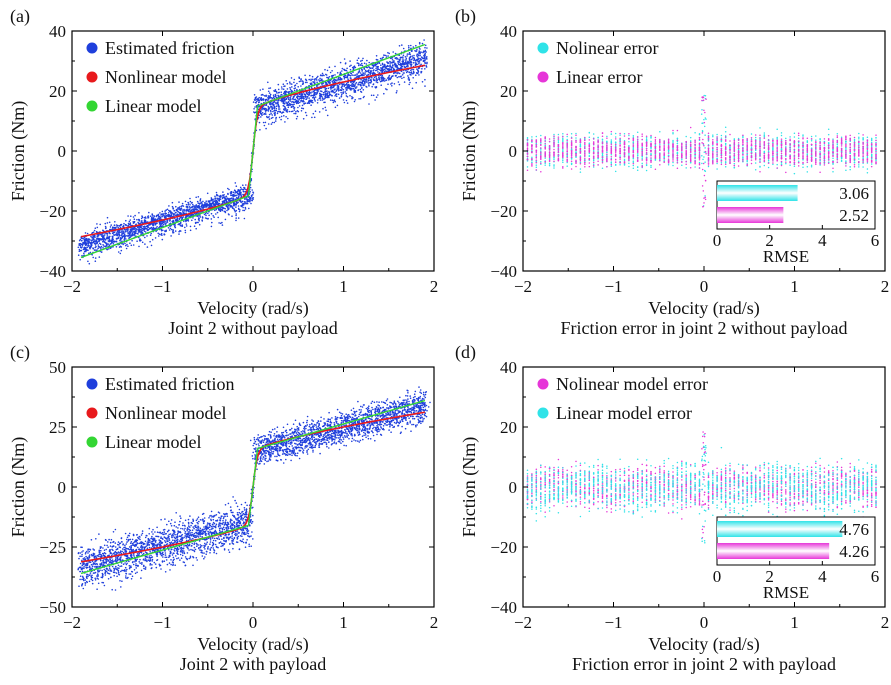  I want to click on y-tick-label: −20, so click(52, 211).